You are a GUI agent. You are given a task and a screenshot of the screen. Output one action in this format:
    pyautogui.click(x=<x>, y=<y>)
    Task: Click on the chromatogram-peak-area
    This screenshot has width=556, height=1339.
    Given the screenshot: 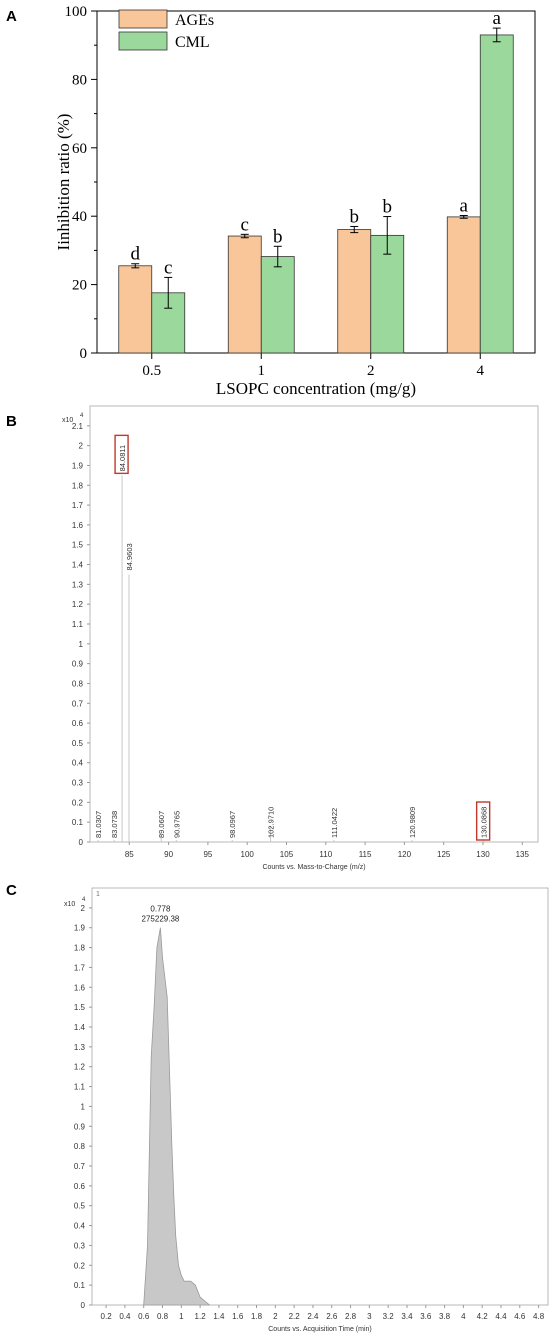 What is the action you would take?
    pyautogui.click(x=177, y=1116)
    